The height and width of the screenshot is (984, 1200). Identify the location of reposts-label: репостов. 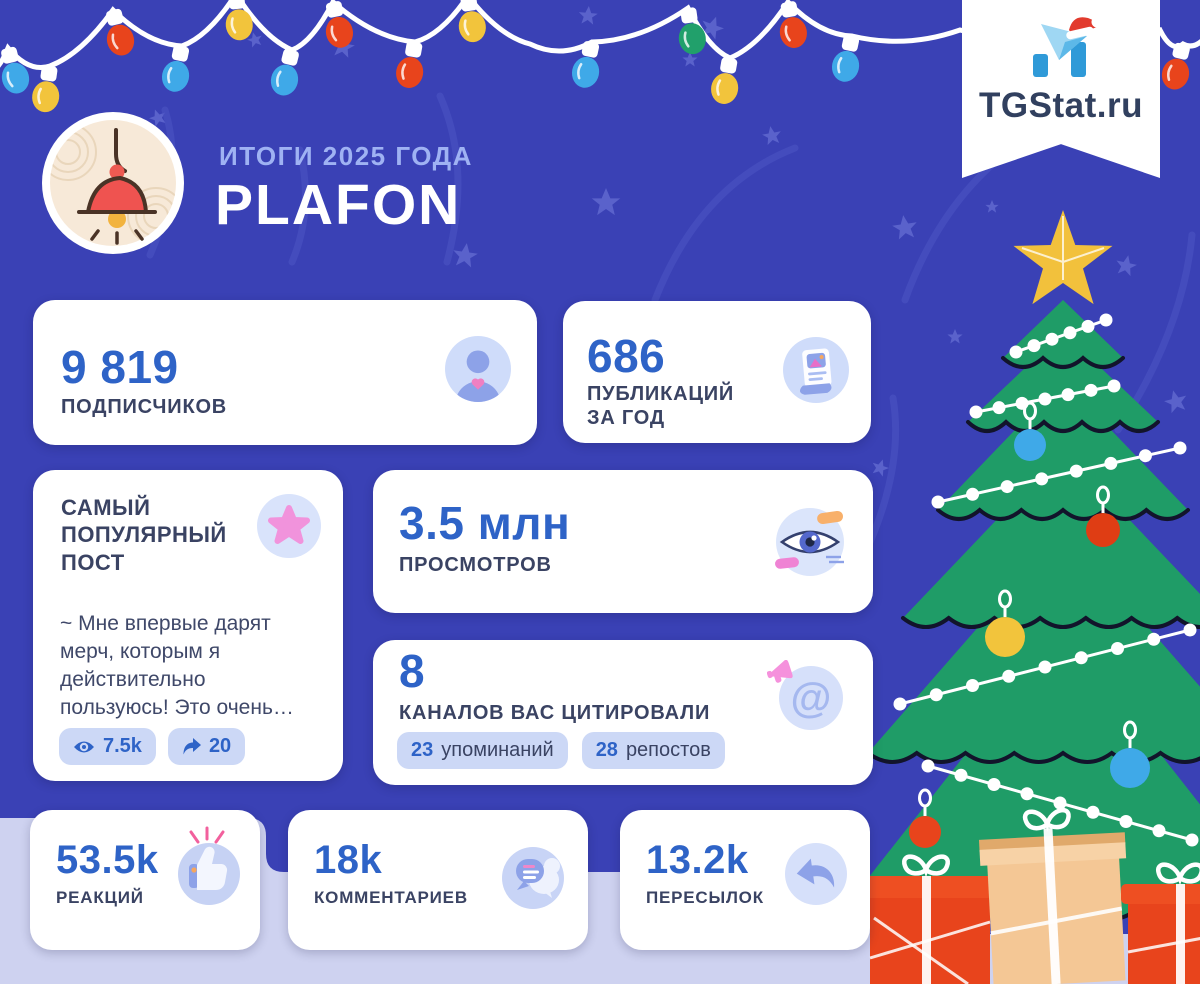
(668, 750).